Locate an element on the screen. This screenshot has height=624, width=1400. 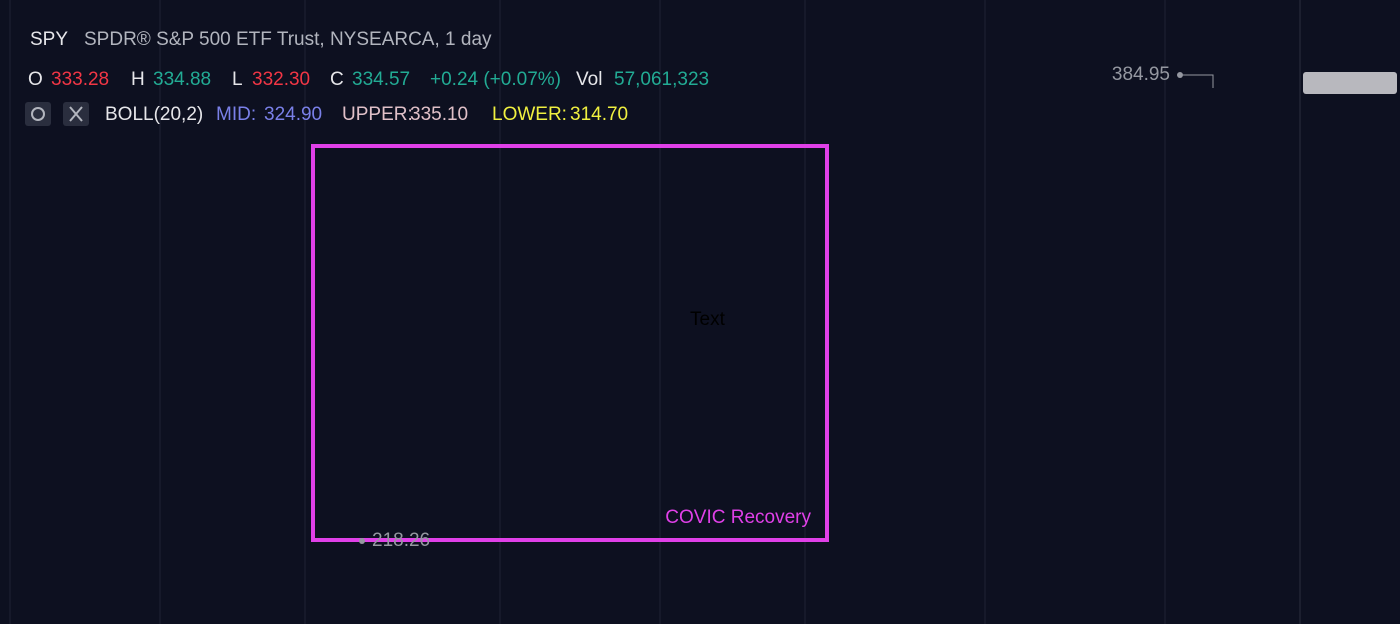
o-label: O is located at coordinates (35, 79).